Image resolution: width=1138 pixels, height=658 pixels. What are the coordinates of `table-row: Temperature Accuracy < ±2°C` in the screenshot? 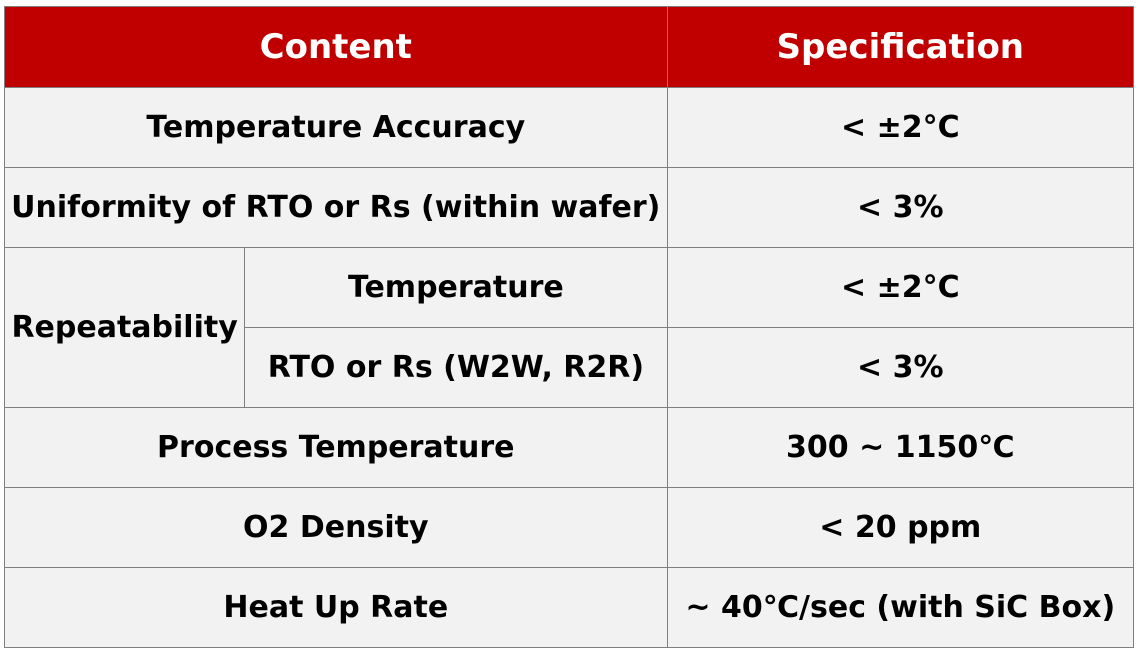 It's located at (569, 127).